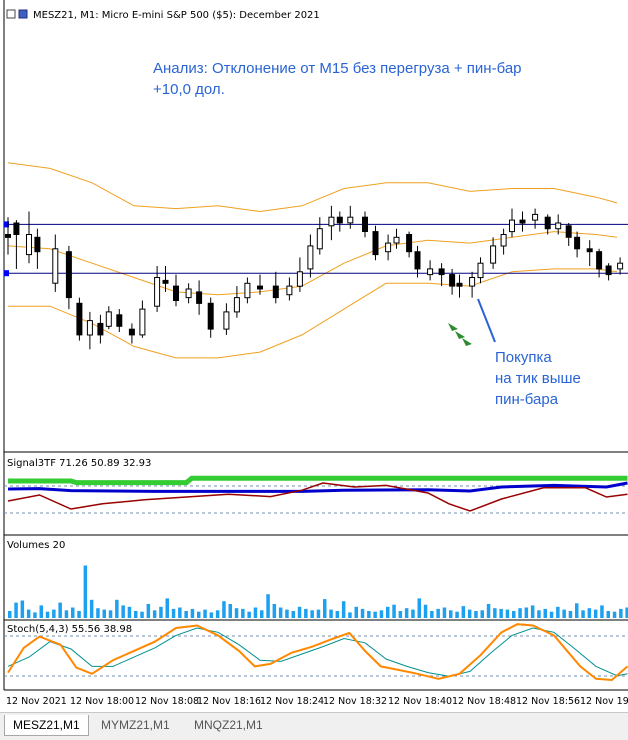 This screenshot has width=628, height=740. What do you see at coordinates (317, 497) in the screenshot?
I see `signal-red-line` at bounding box center [317, 497].